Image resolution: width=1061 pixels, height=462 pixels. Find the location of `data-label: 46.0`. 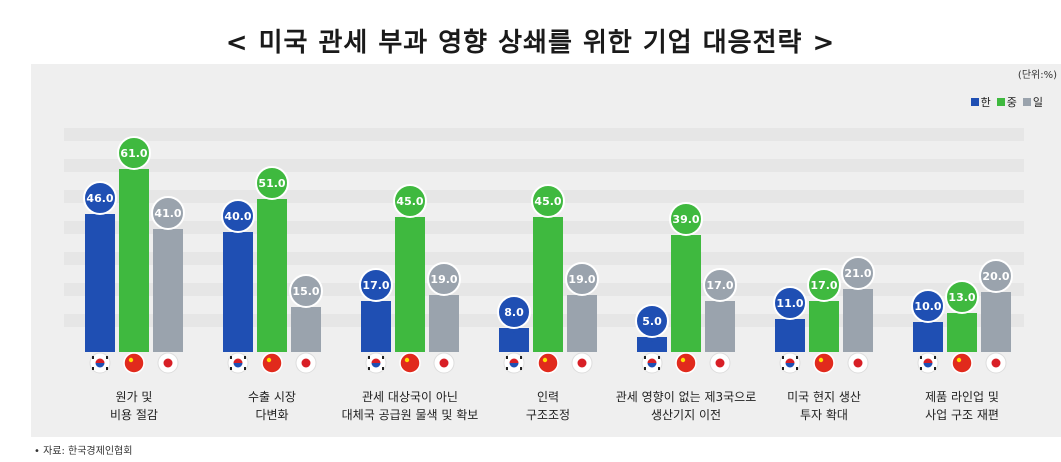

data-label: 46.0 is located at coordinates (99, 198).